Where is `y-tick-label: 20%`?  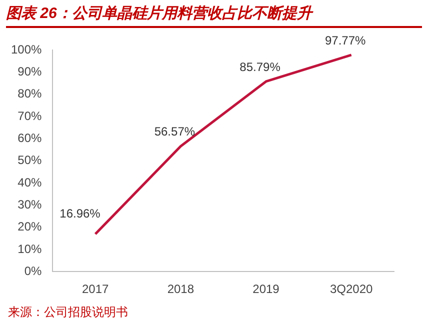 y-tick-label: 20% is located at coordinates (30, 227).